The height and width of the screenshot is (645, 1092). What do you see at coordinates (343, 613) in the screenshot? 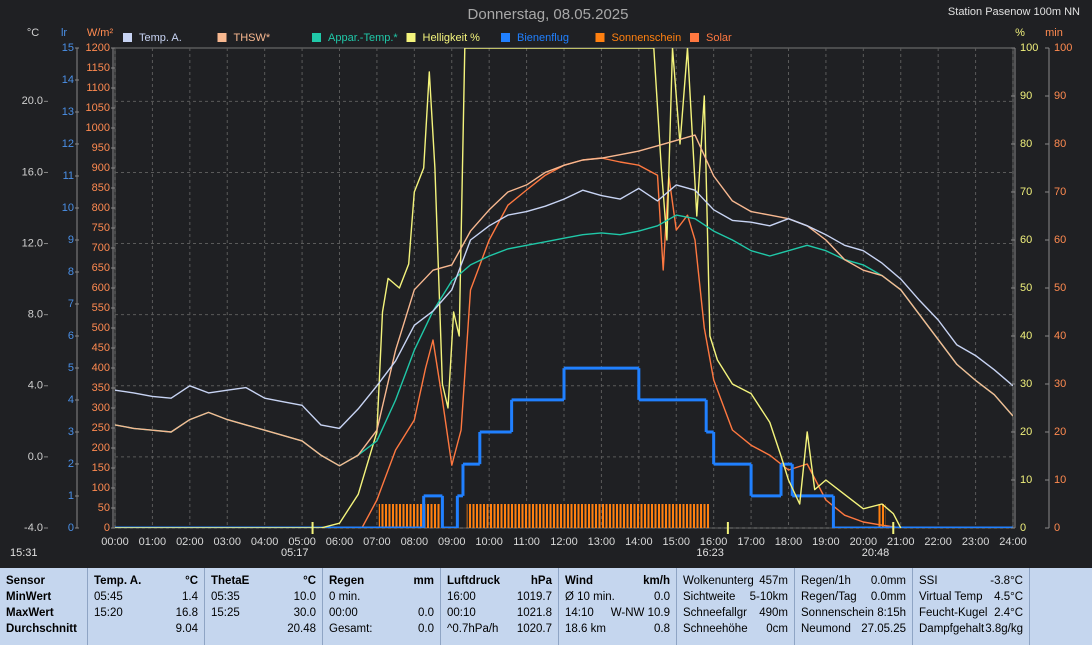
I see `cell-text: 00:00` at bounding box center [343, 613].